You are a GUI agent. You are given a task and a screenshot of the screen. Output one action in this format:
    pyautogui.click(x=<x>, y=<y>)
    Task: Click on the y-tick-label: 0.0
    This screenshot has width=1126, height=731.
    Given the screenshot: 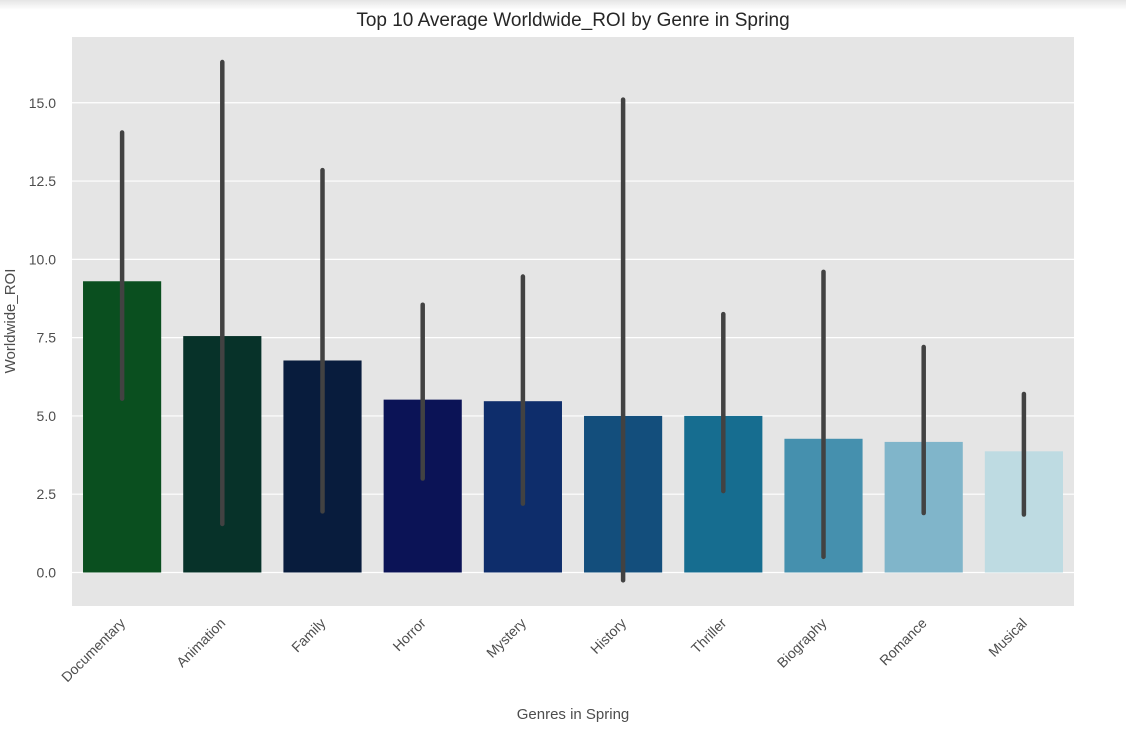 What is the action you would take?
    pyautogui.click(x=47, y=572)
    